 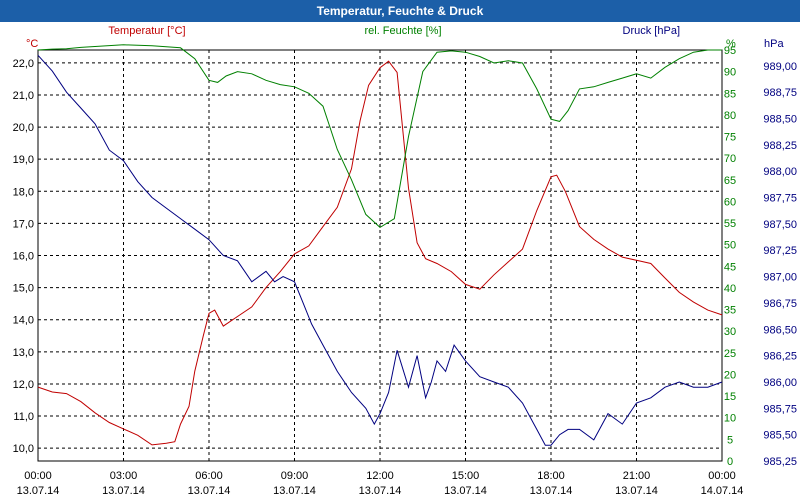 What do you see at coordinates (780, 383) in the screenshot?
I see `pressure-tick-label: 986,00` at bounding box center [780, 383].